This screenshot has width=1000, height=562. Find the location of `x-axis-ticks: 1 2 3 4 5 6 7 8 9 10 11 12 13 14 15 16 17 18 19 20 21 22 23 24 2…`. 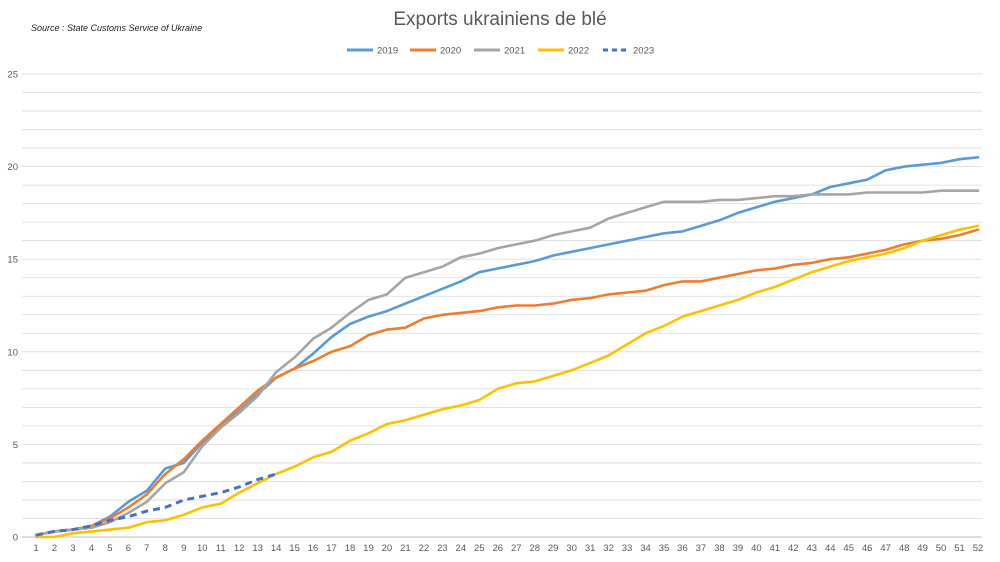

x-axis-ticks: 1 2 3 4 5 6 7 8 9 10 11 12 13 14 15 16 17 18 19 20 21 22 23 24 2… is located at coordinates (508, 548).